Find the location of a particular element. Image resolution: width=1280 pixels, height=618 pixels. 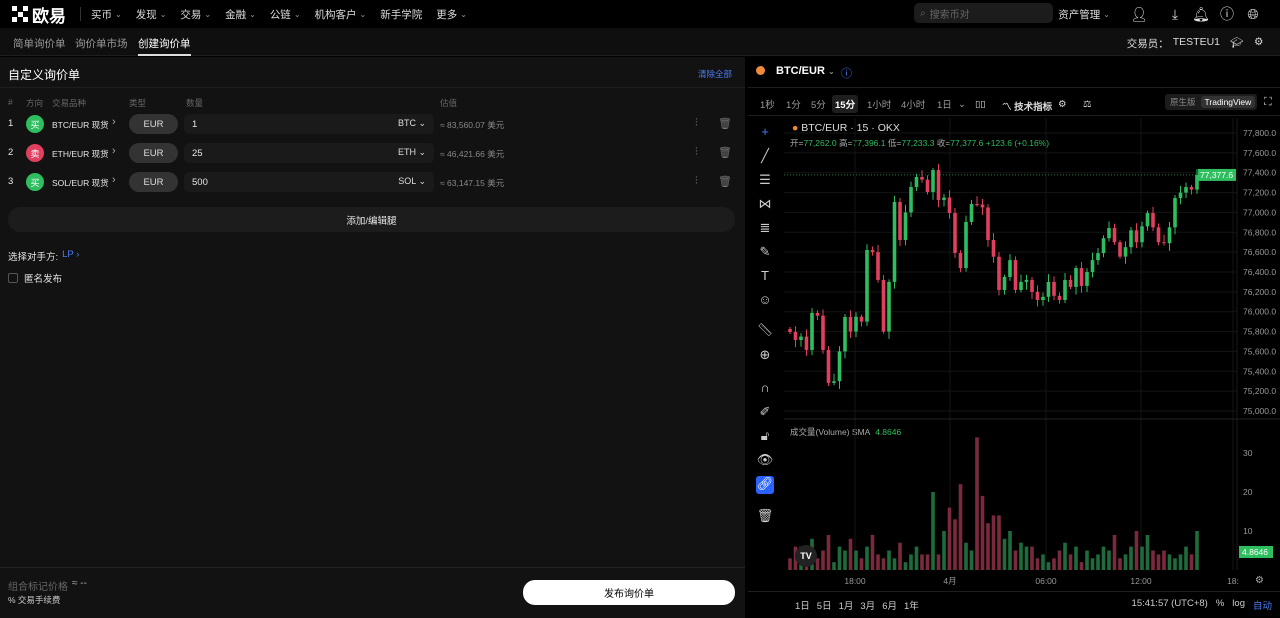

okx-logo-icon is located at coordinates (20, 14).